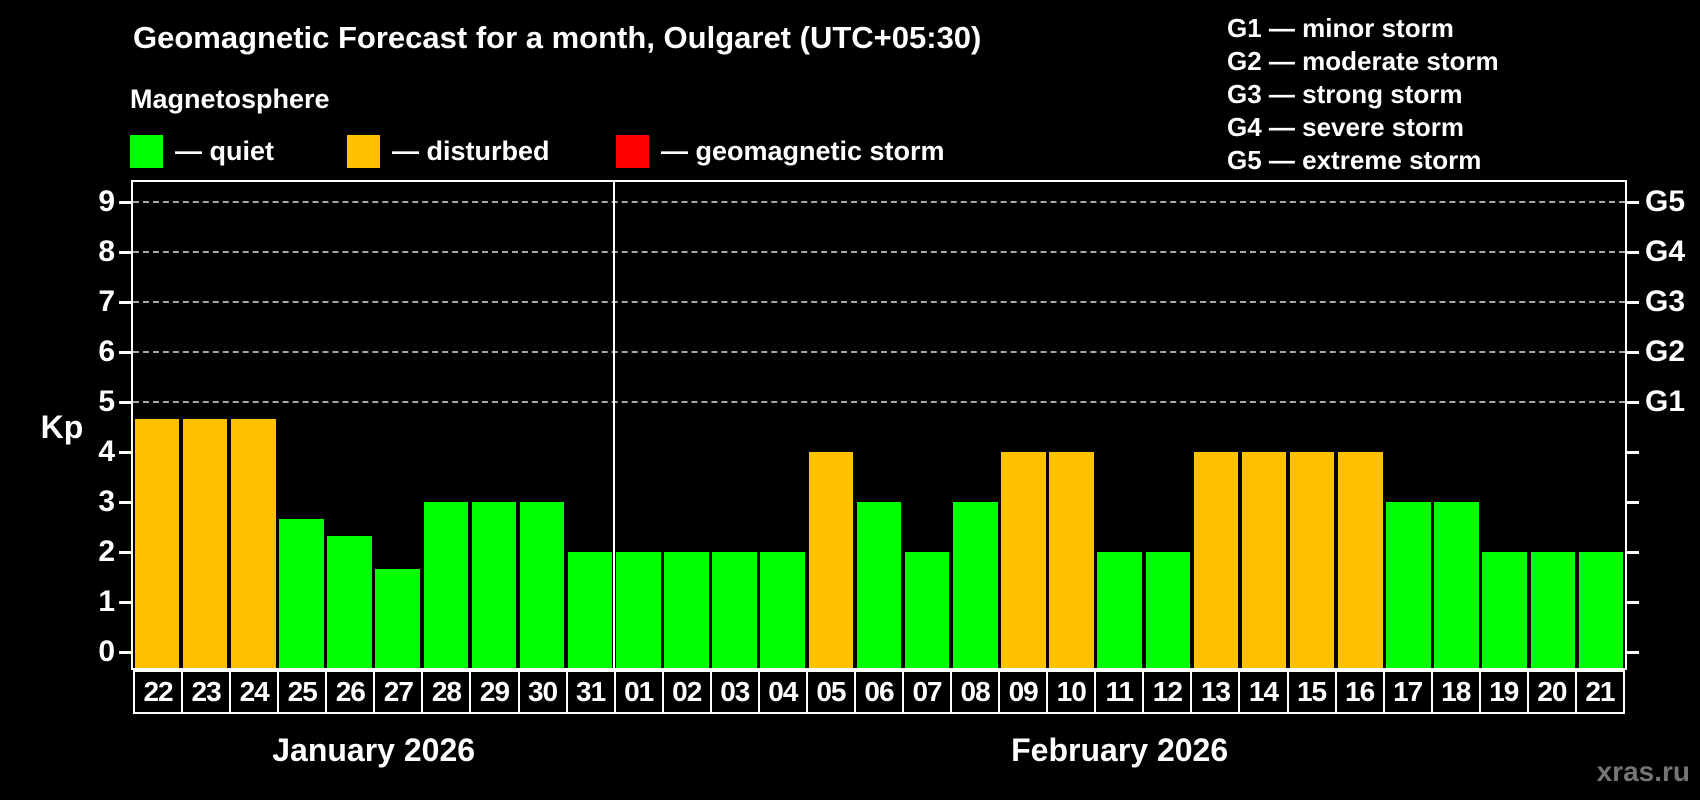  Describe the element at coordinates (1215, 692) in the screenshot. I see `date-cell-13: 13` at that location.